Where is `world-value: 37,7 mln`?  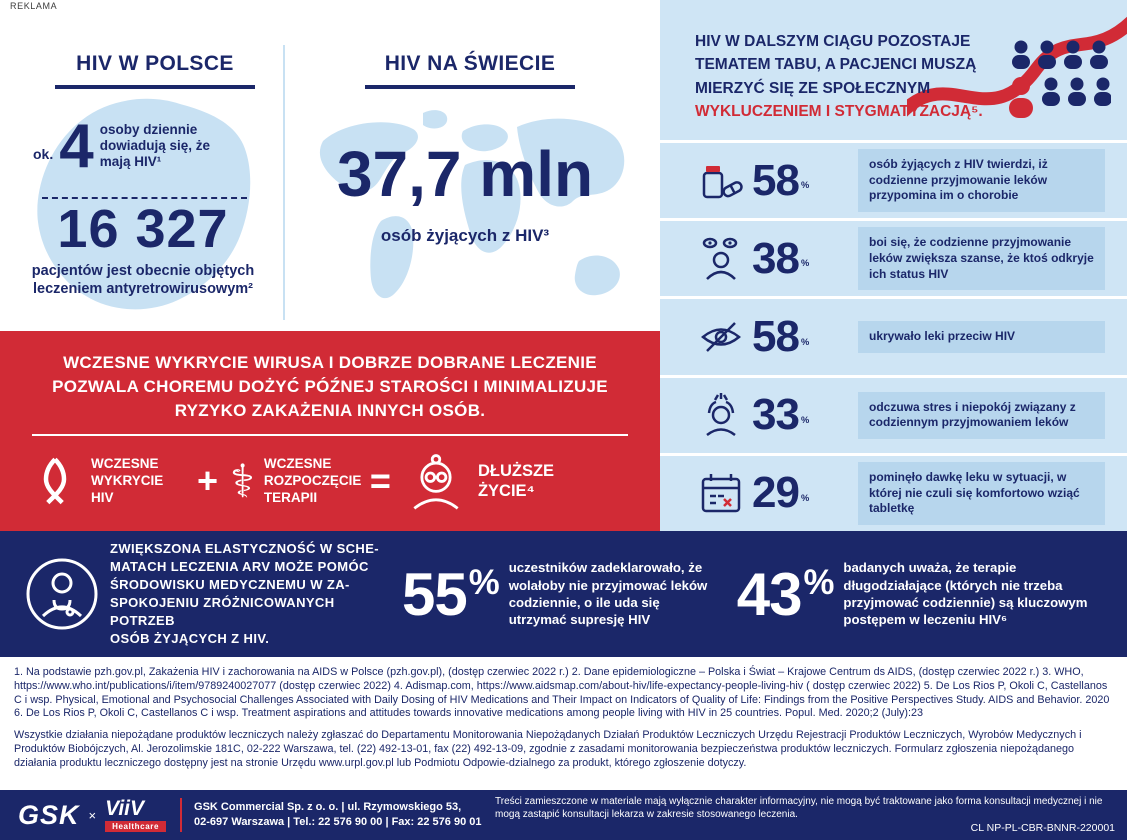
world-value: 37,7 mln is located at coordinates (465, 174).